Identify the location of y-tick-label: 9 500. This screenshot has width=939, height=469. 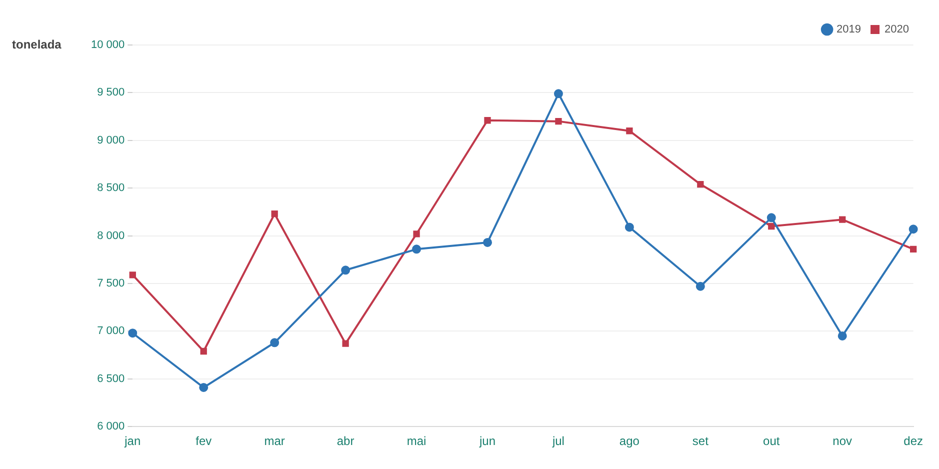
(111, 92).